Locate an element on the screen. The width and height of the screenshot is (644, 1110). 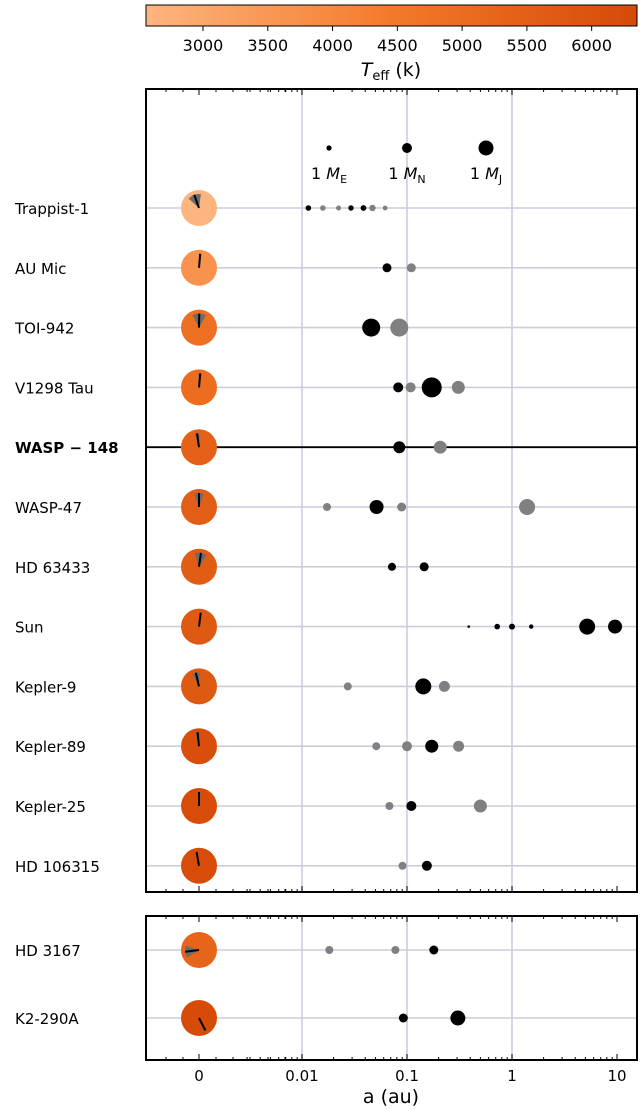
colorbar-tick-label: 3000 is located at coordinates (203, 45).